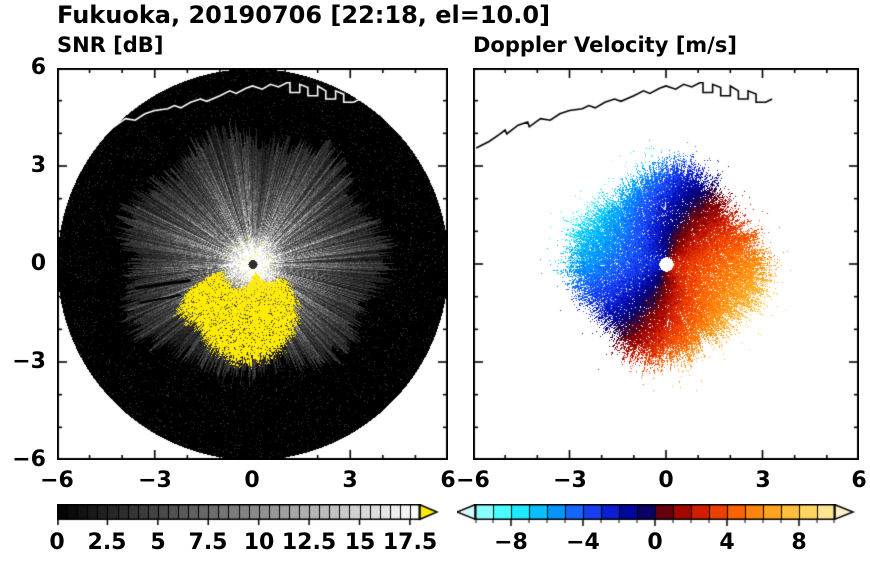 The height and width of the screenshot is (570, 870). I want to click on snr-colorbar, so click(253, 516).